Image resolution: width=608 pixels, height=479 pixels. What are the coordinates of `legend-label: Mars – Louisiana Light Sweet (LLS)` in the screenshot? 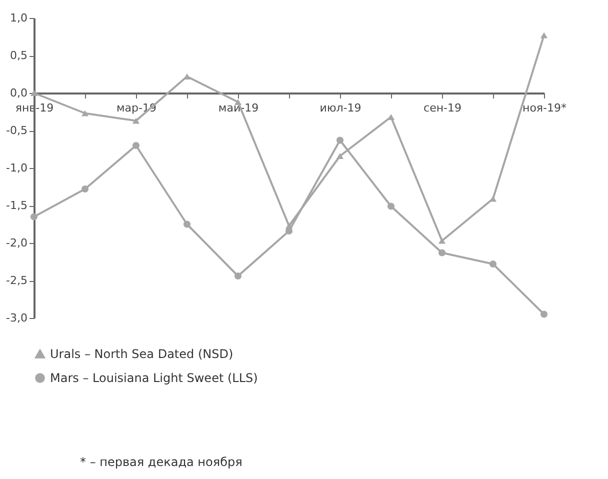 It's located at (154, 378).